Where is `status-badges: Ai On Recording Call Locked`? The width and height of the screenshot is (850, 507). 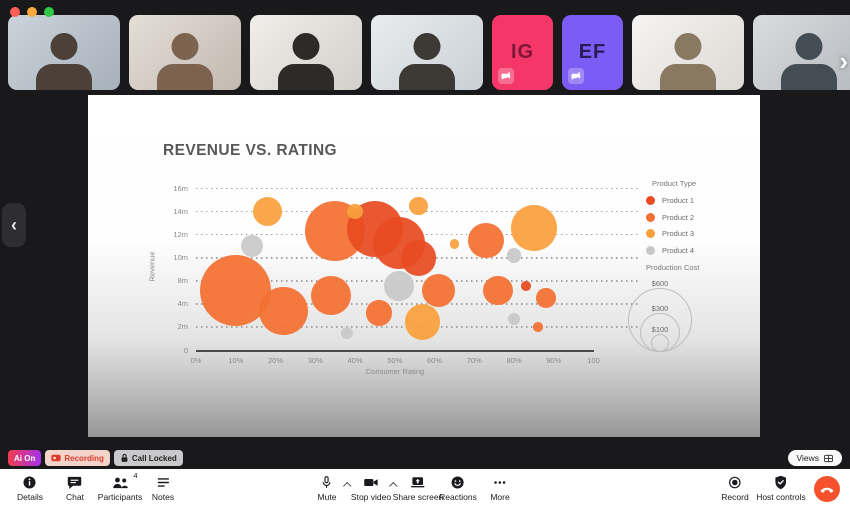 status-badges: Ai On Recording Call Locked is located at coordinates (95, 458).